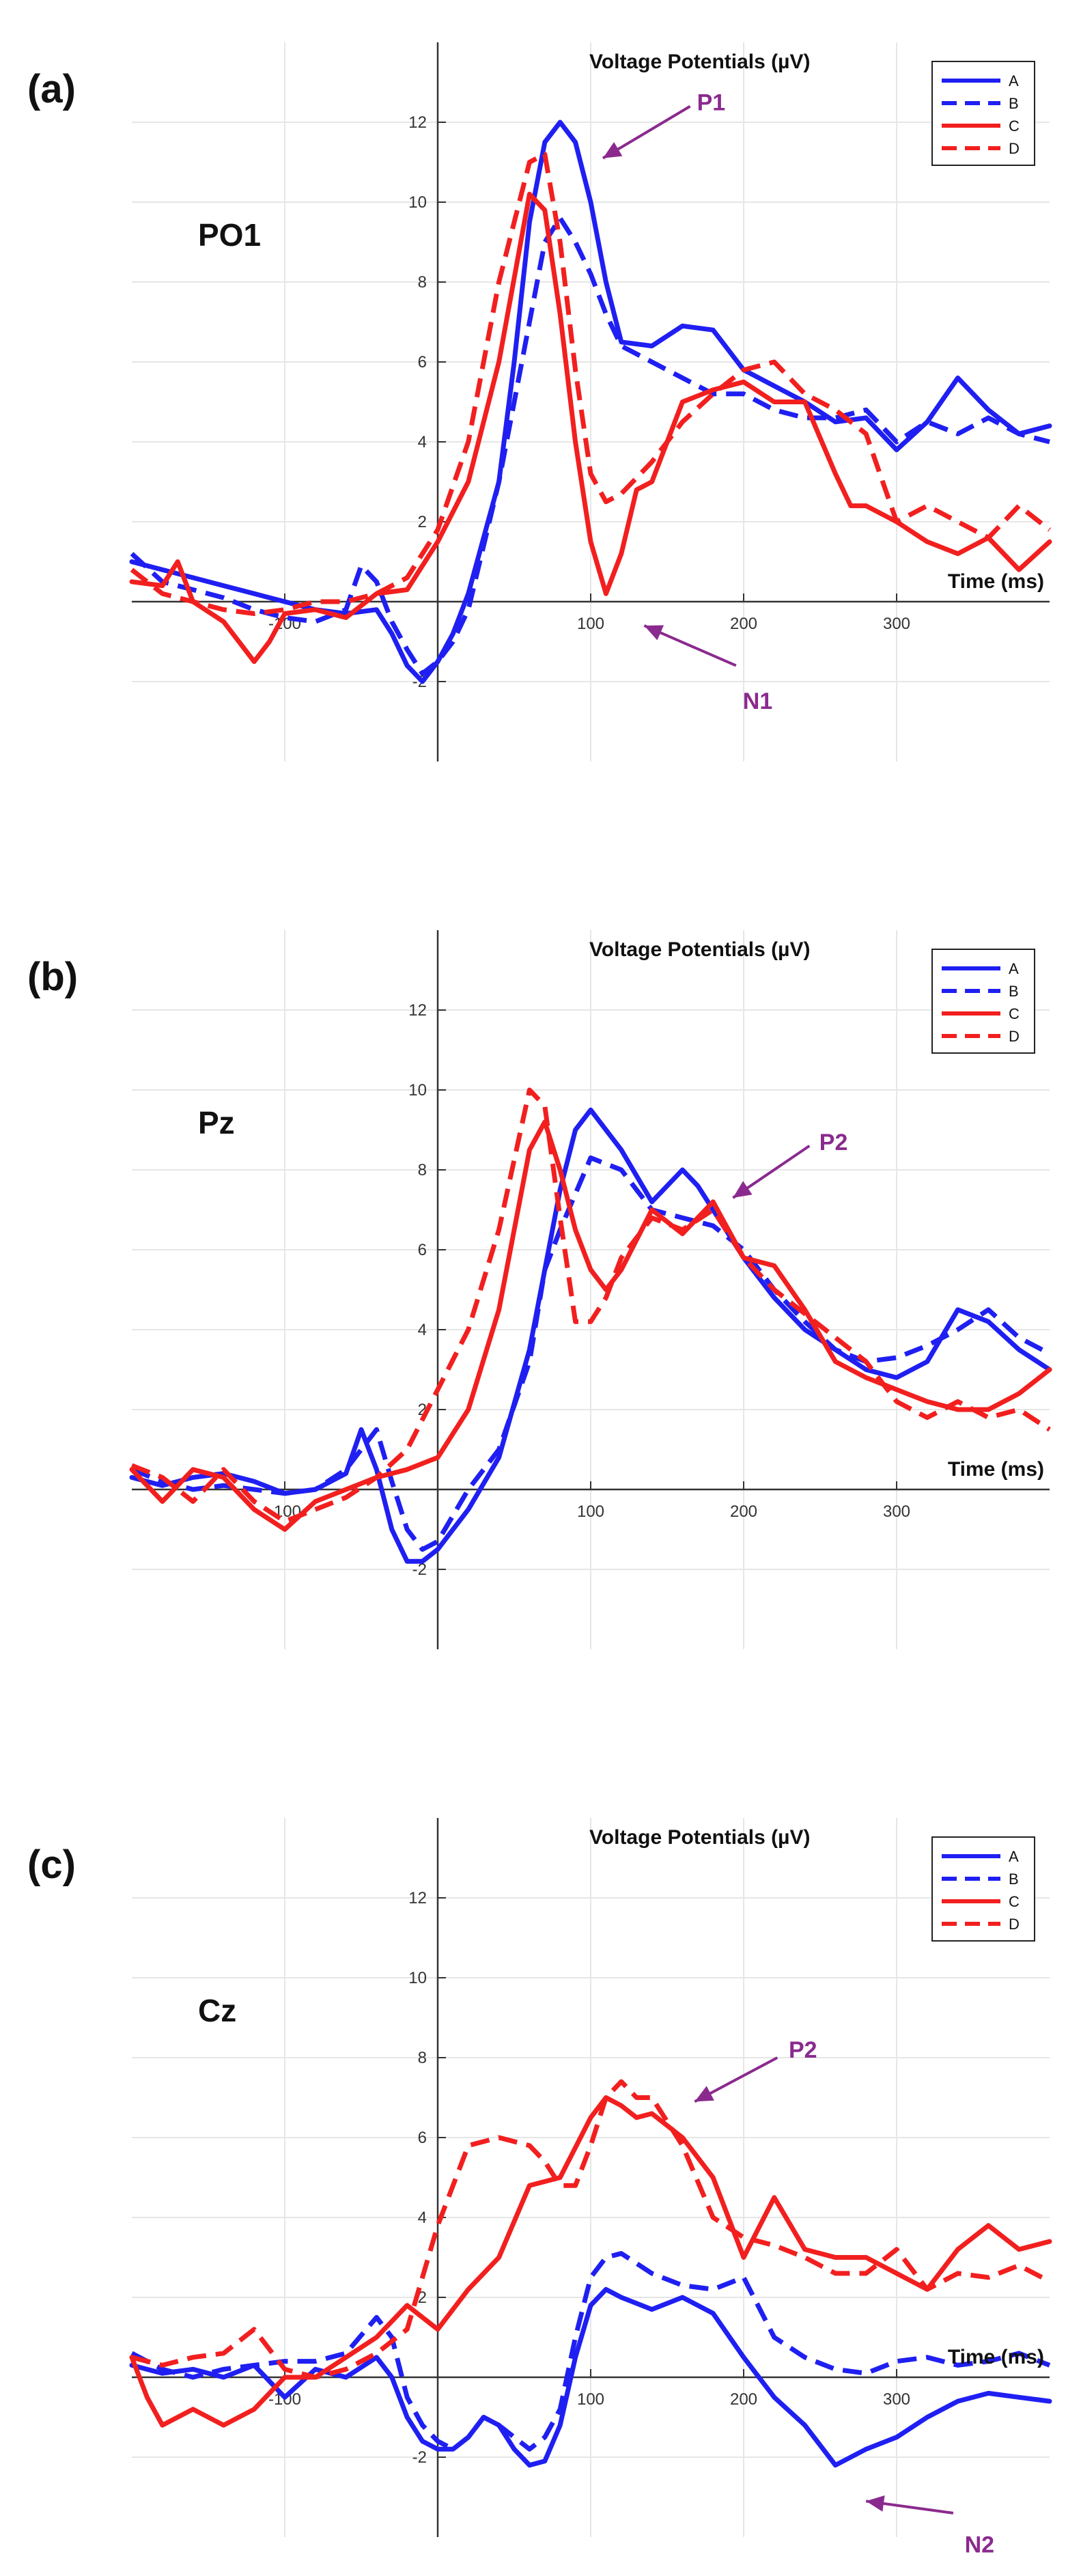 The height and width of the screenshot is (2576, 1081). I want to click on electrode-label: PO1, so click(230, 235).